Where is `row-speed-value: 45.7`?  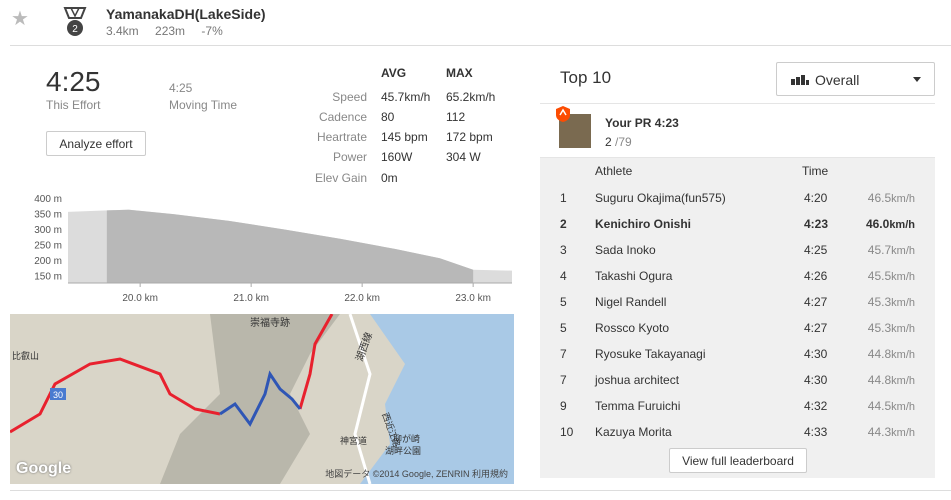
row-speed-value: 45.7 is located at coordinates (879, 250).